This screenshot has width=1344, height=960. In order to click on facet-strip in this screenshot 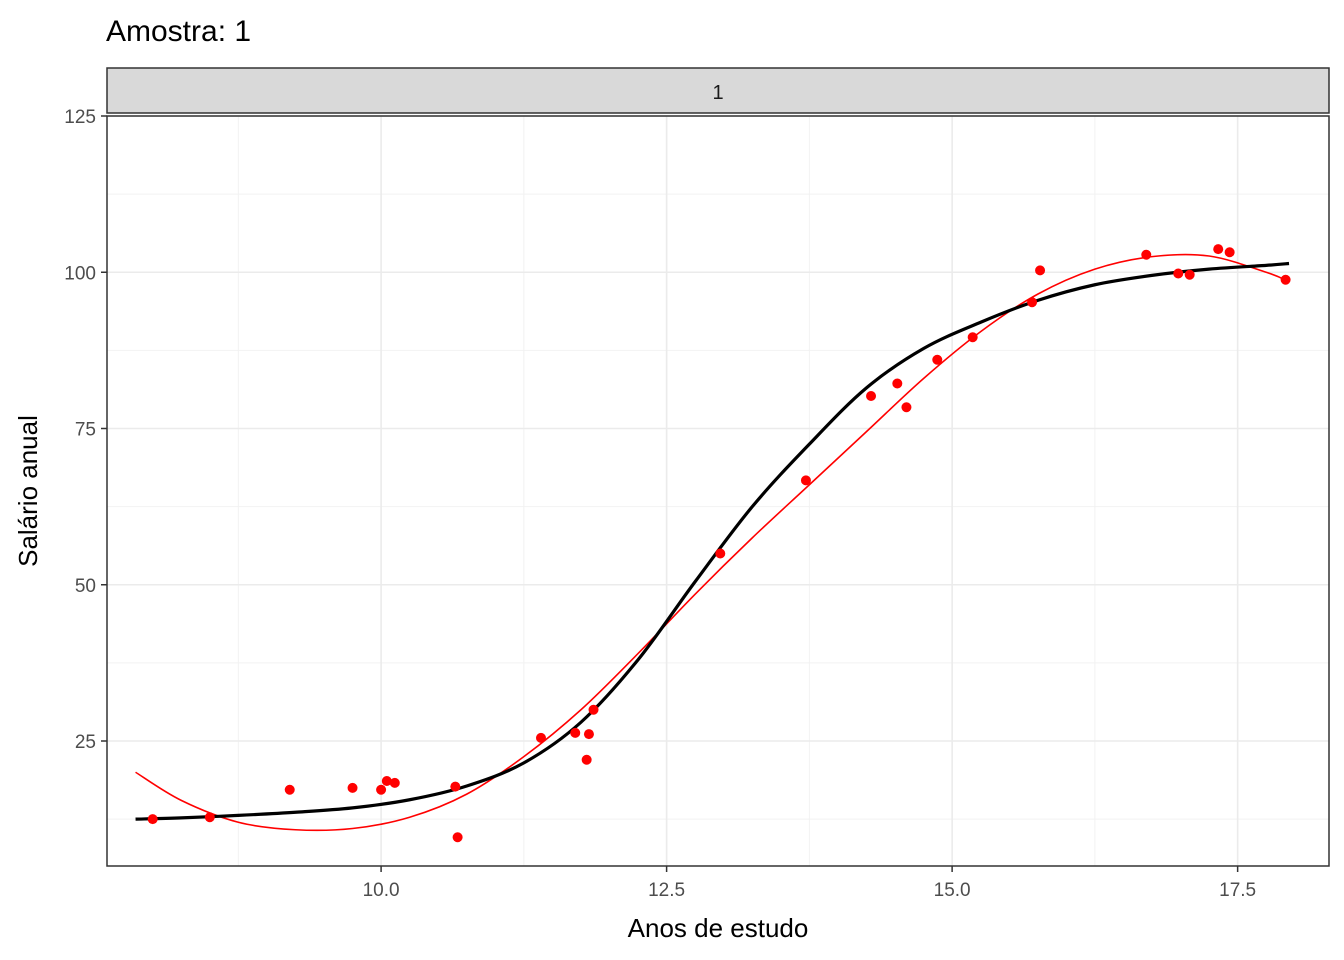, I will do `click(718, 90)`.